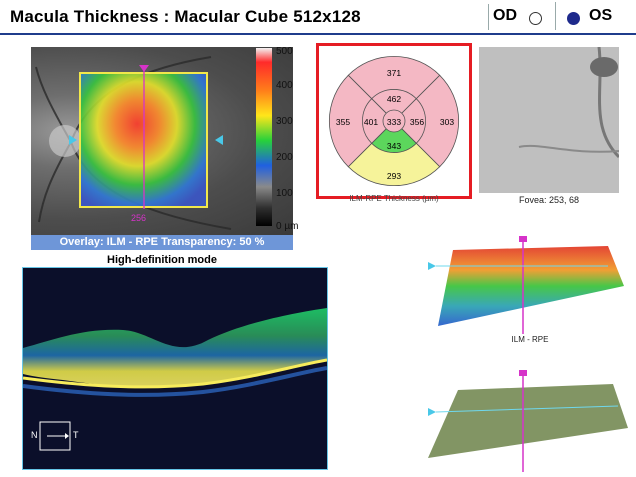 This screenshot has height=477, width=636. I want to click on scale-label-100: 100, so click(284, 193).